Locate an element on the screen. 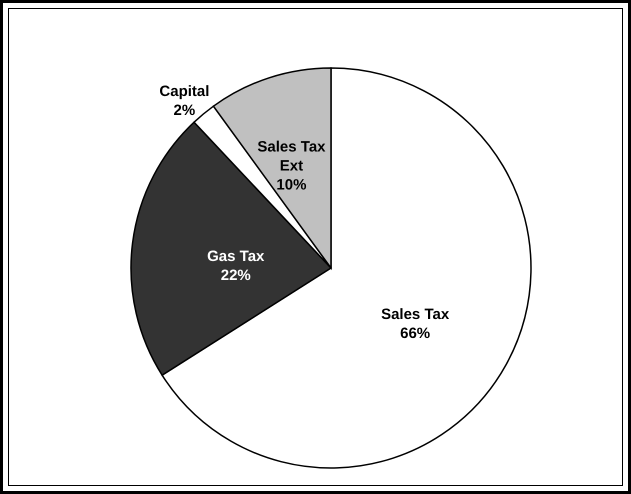  data-label: 22% is located at coordinates (235, 275).